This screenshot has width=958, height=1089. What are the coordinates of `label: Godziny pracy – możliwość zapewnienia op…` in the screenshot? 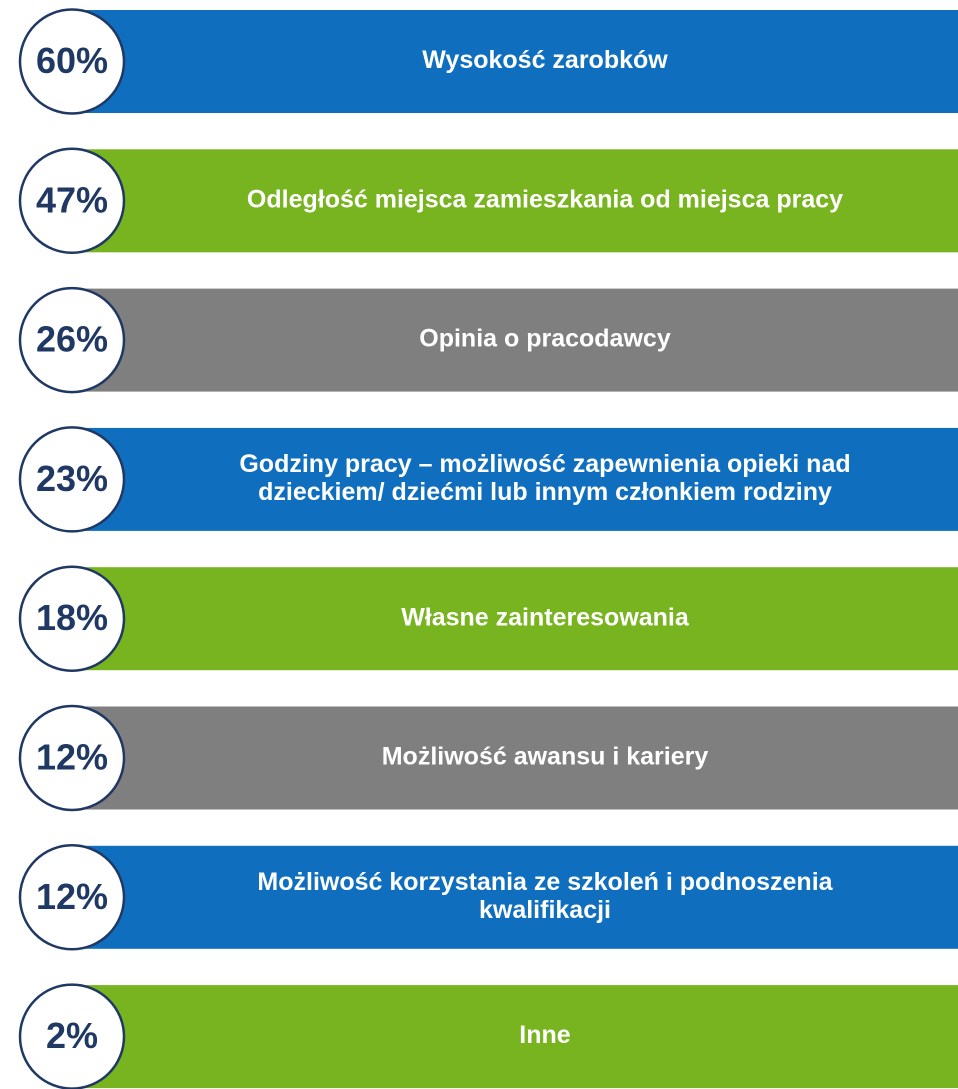 It's located at (544, 464).